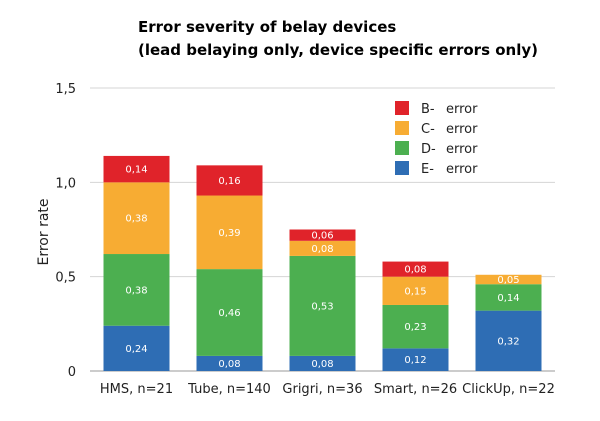 Image resolution: width=600 pixels, height=421 pixels. What do you see at coordinates (322, 389) in the screenshot?
I see `x-tick-label: Grigri, n=36` at bounding box center [322, 389].